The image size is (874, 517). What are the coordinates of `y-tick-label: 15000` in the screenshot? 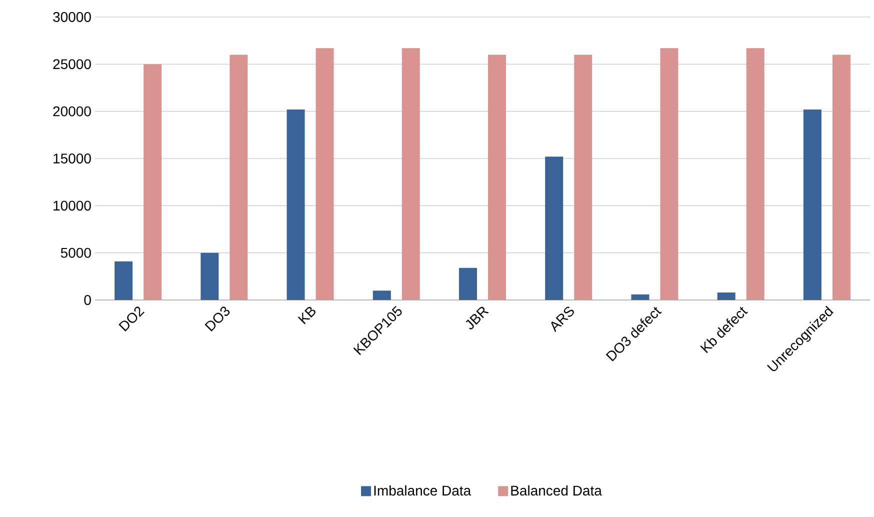 It's located at (72, 159).